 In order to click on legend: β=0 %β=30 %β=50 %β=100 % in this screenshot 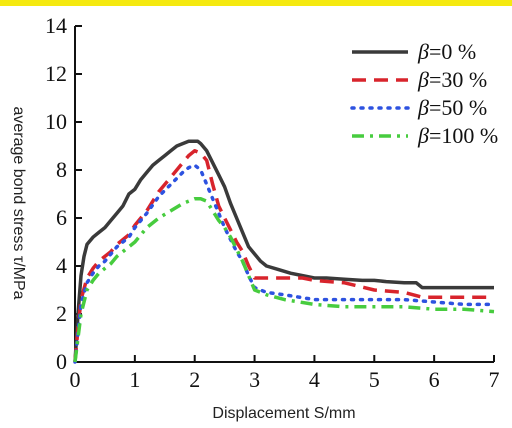, I will do `click(424, 93)`.